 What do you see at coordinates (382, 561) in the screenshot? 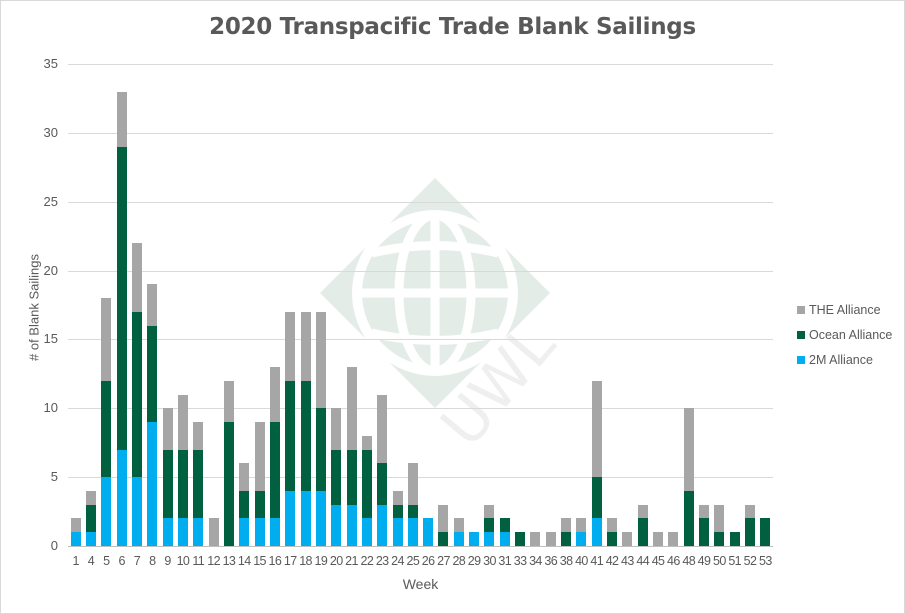
I see `x-tick-label: 23` at bounding box center [382, 561].